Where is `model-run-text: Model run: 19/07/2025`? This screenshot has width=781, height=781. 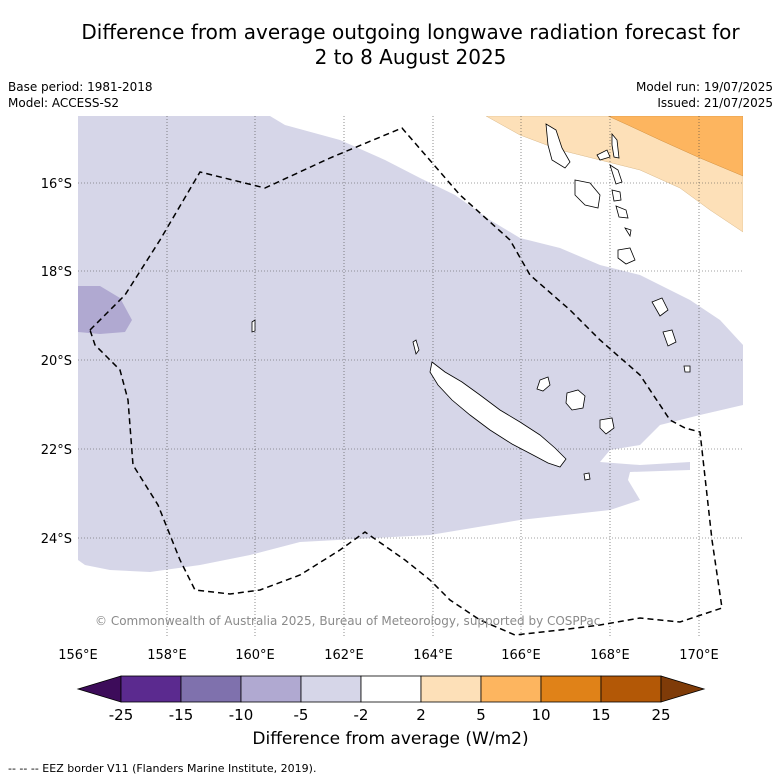
model-run-text: Model run: 19/07/2025 is located at coordinates (704, 87).